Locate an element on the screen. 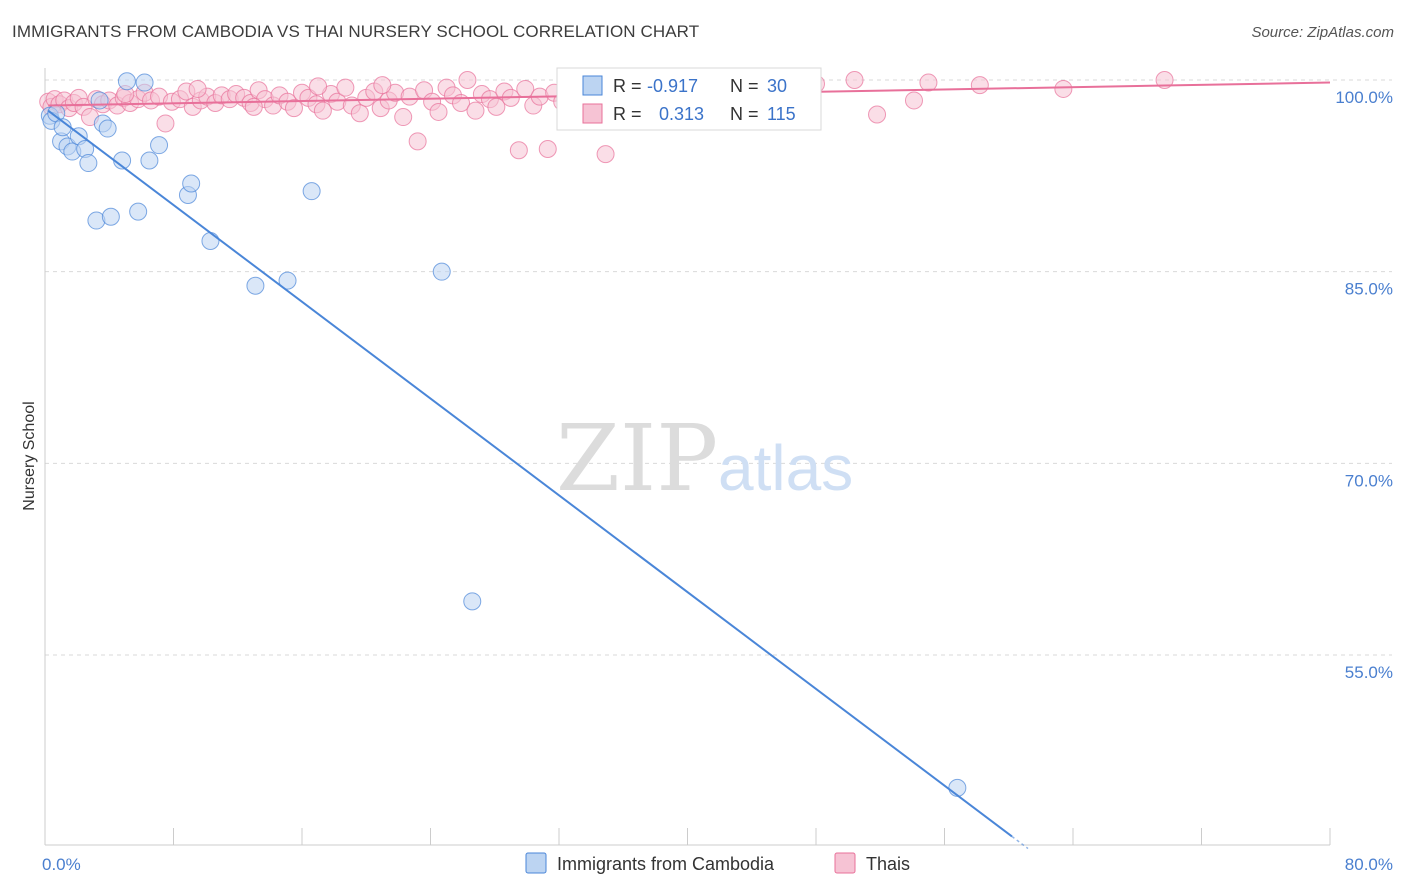 Image resolution: width=1406 pixels, height=892 pixels. y-axis-title: Nursery School is located at coordinates (29, 455).